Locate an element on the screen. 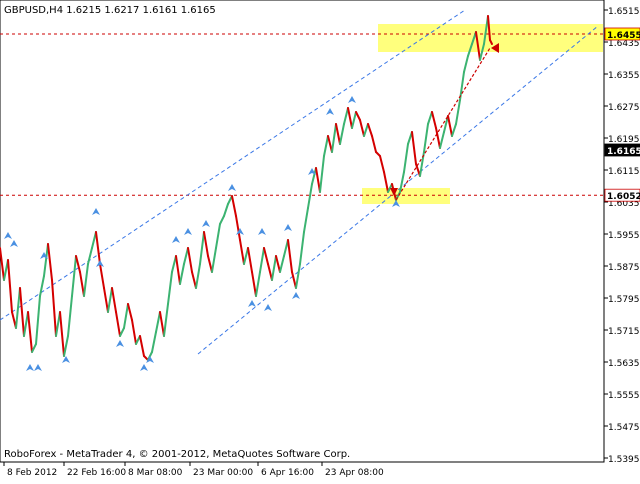 The width and height of the screenshot is (640, 484). x-tick-label: 6 Apr 16:00 is located at coordinates (287, 473).